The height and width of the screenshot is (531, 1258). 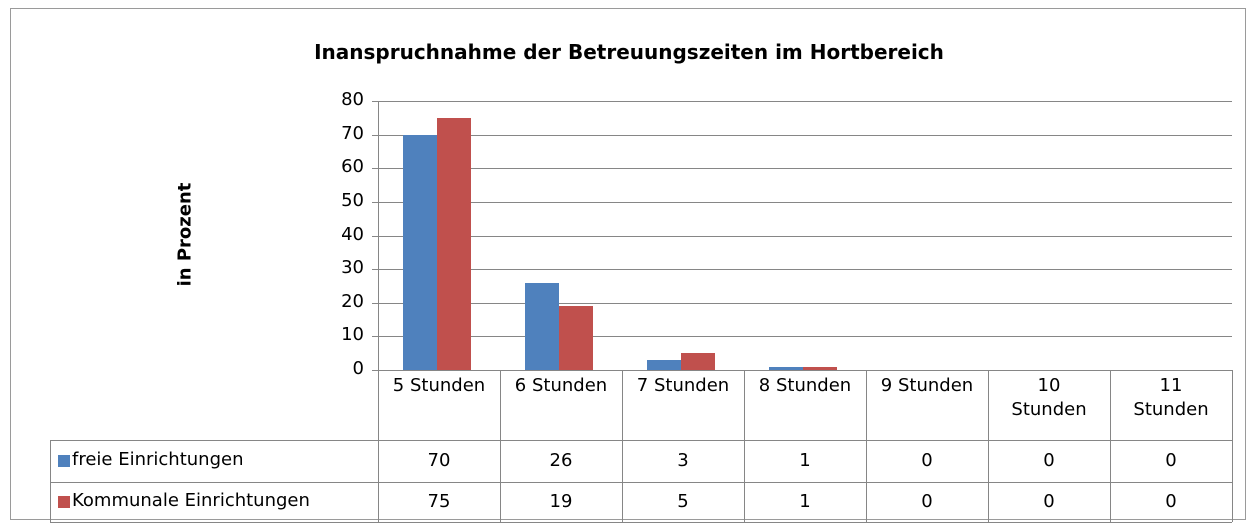 I want to click on y-tick-label: 0, so click(x=358, y=368).